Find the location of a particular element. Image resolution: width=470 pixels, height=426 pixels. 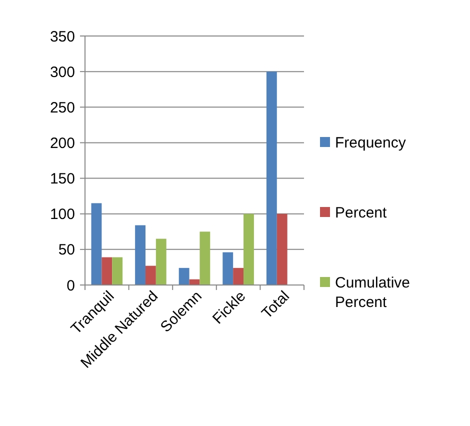

y-tick-label: 300 is located at coordinates (62, 72).